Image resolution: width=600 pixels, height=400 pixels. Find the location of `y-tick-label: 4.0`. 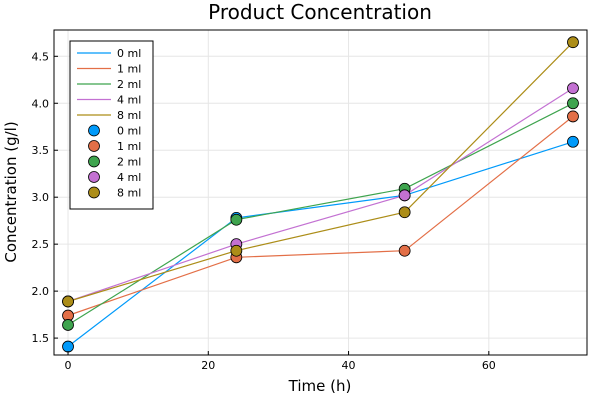

y-tick-label: 4.0 is located at coordinates (41, 103).